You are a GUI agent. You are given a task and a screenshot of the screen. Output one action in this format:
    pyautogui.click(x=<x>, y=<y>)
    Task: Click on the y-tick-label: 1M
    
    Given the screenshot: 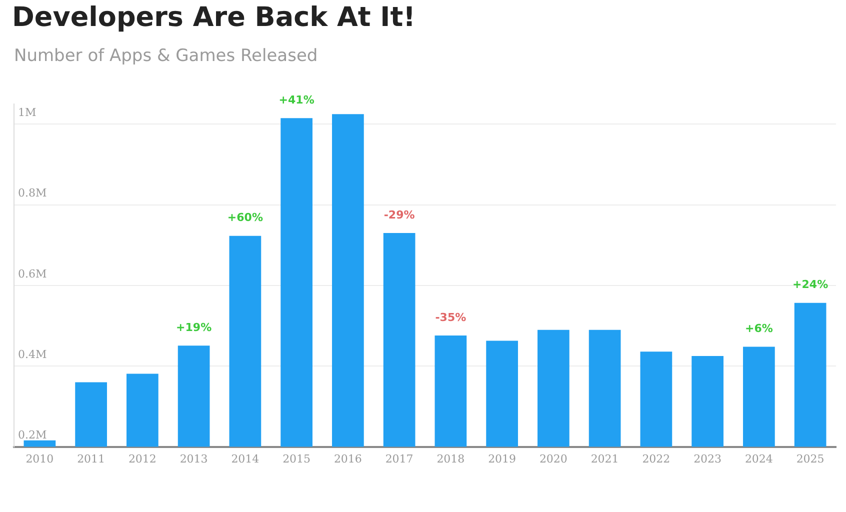 What is the action you would take?
    pyautogui.click(x=27, y=113)
    